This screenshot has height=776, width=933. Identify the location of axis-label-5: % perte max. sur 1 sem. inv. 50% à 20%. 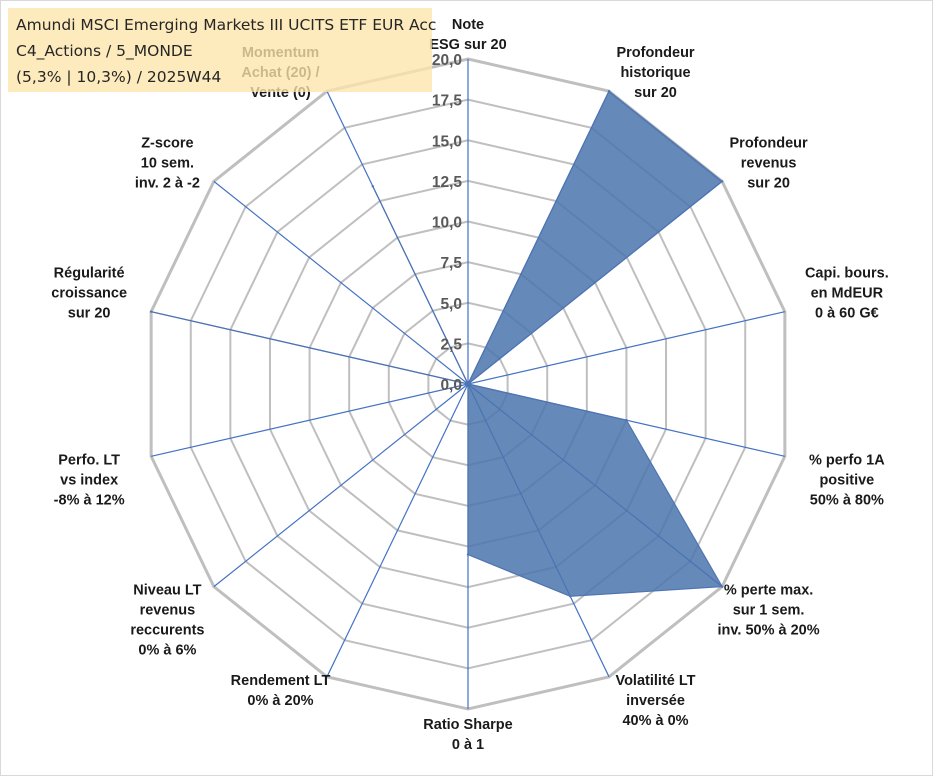
(769, 611).